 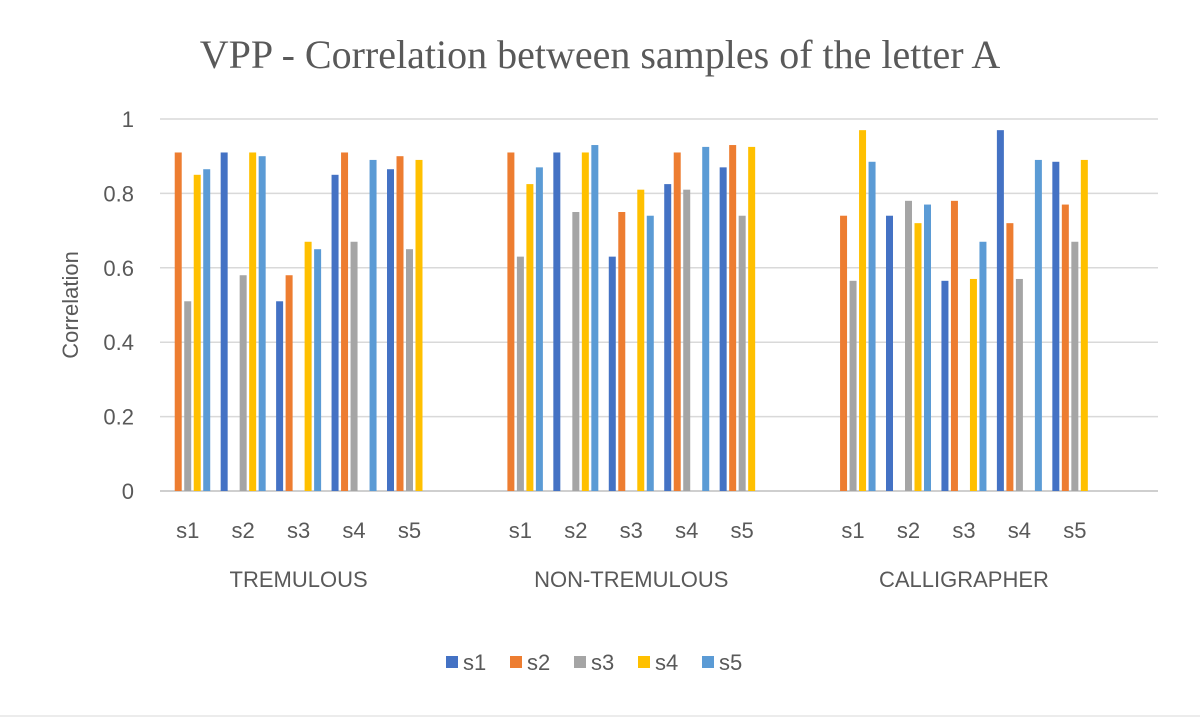 What do you see at coordinates (742, 353) in the screenshot?
I see `bar-non-tremulous-s5-s3` at bounding box center [742, 353].